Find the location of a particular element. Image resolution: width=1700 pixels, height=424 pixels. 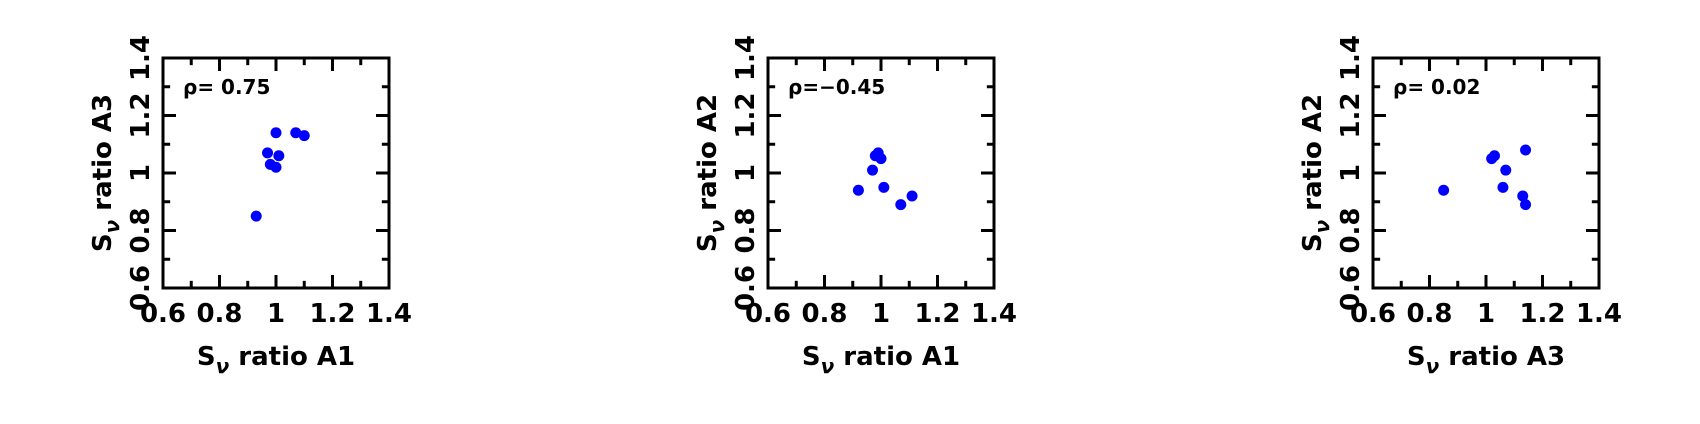

correlation-label: ρ= 0.02 is located at coordinates (1436, 87).